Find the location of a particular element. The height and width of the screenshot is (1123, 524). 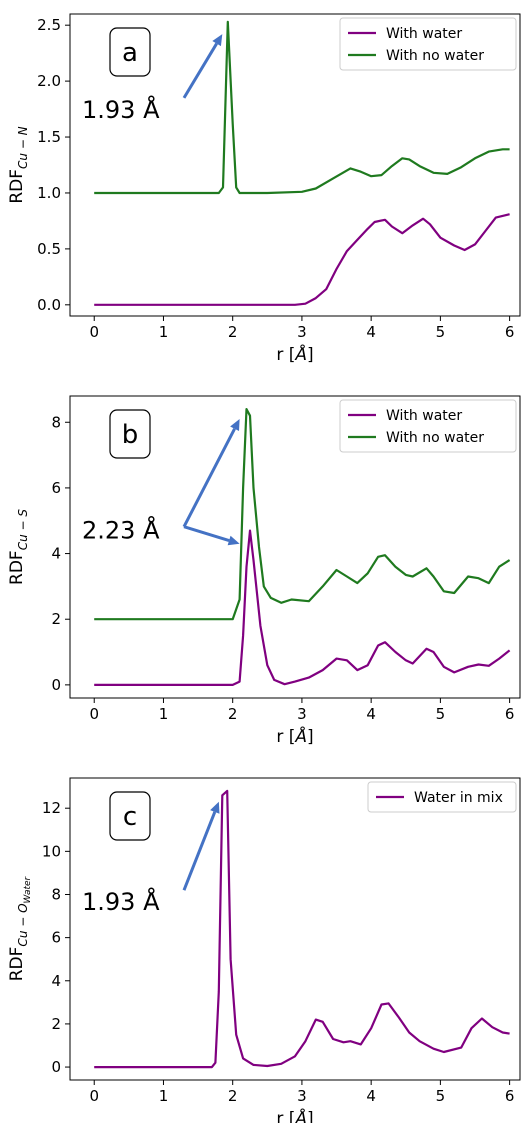

y-axis-label: RDFCu − OWater is located at coordinates (20, 928).